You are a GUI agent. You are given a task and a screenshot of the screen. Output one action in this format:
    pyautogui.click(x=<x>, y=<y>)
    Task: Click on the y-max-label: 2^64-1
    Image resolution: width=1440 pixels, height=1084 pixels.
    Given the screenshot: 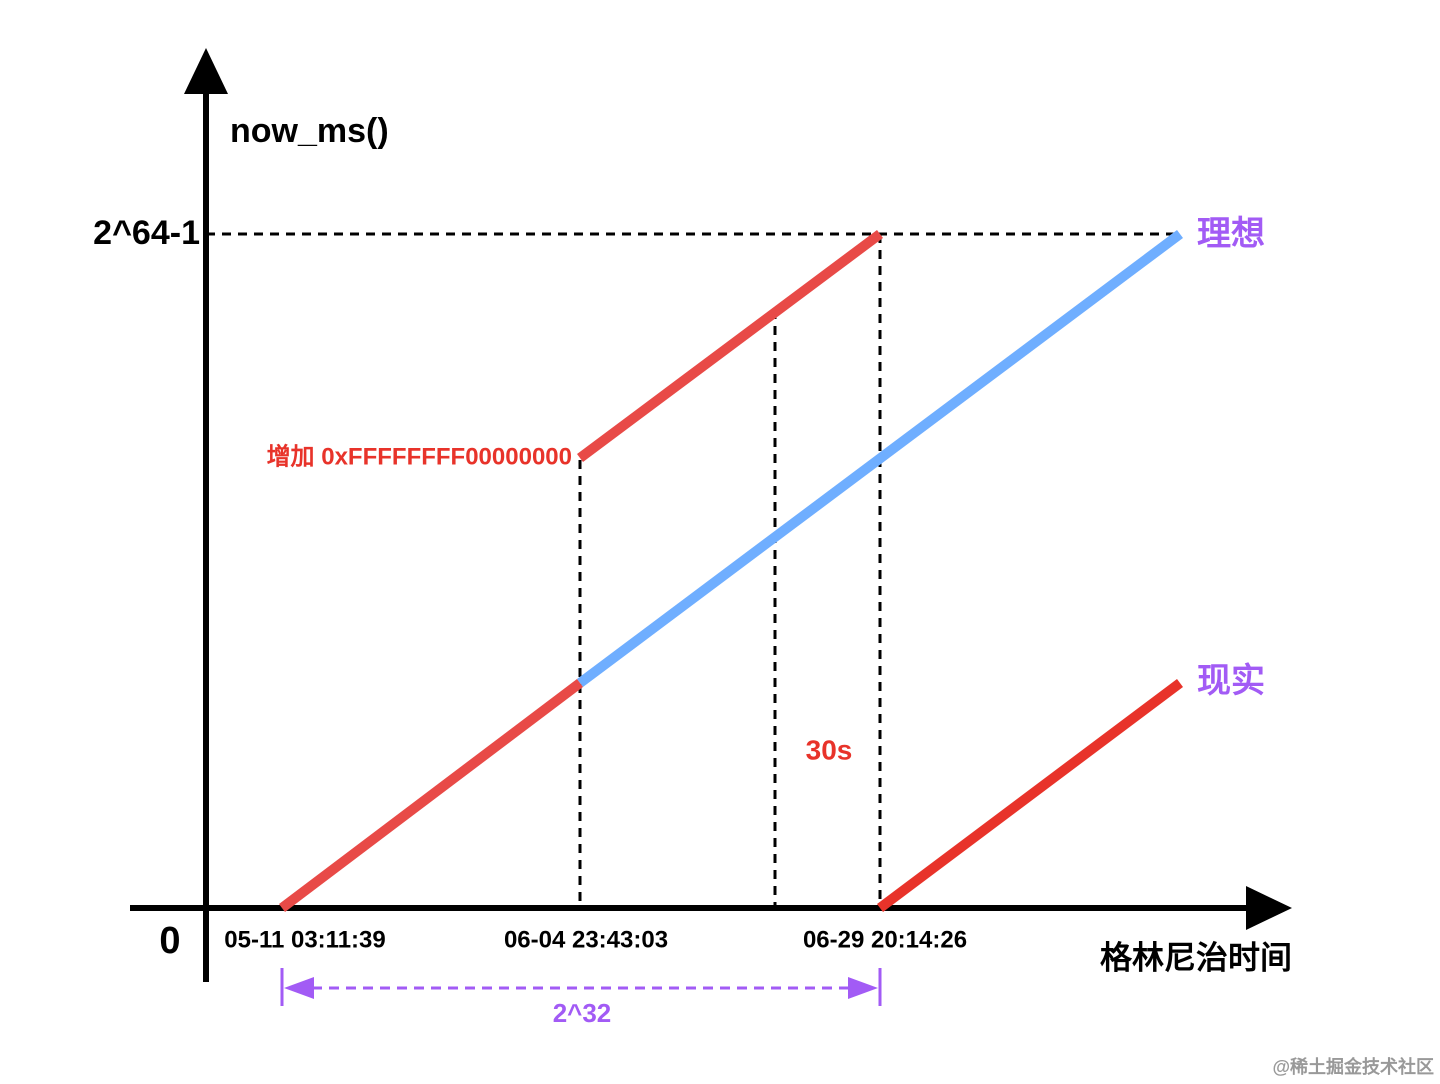 What is the action you would take?
    pyautogui.click(x=146, y=233)
    